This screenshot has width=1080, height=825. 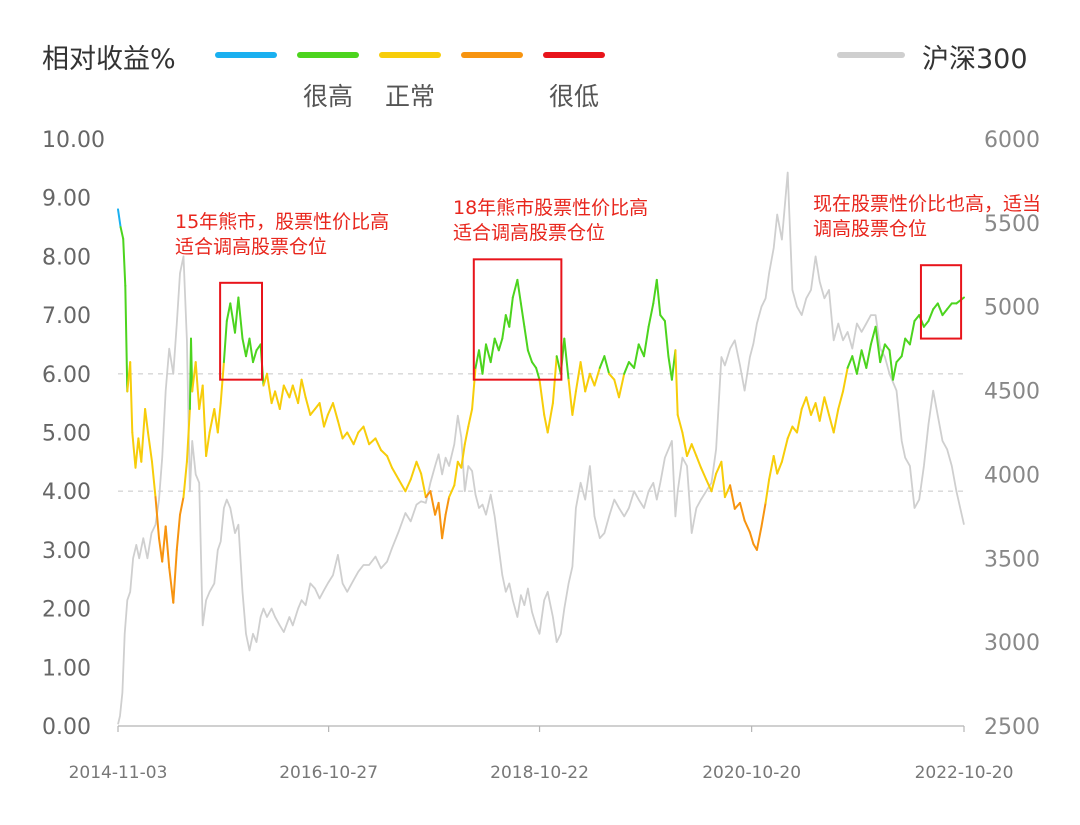 What do you see at coordinates (328, 96) in the screenshot?
I see `legend-label-1: 很高` at bounding box center [328, 96].